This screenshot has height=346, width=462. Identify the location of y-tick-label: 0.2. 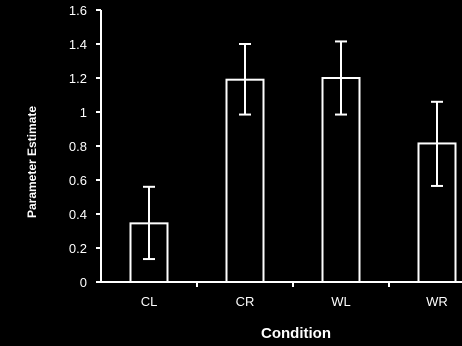
(78, 248).